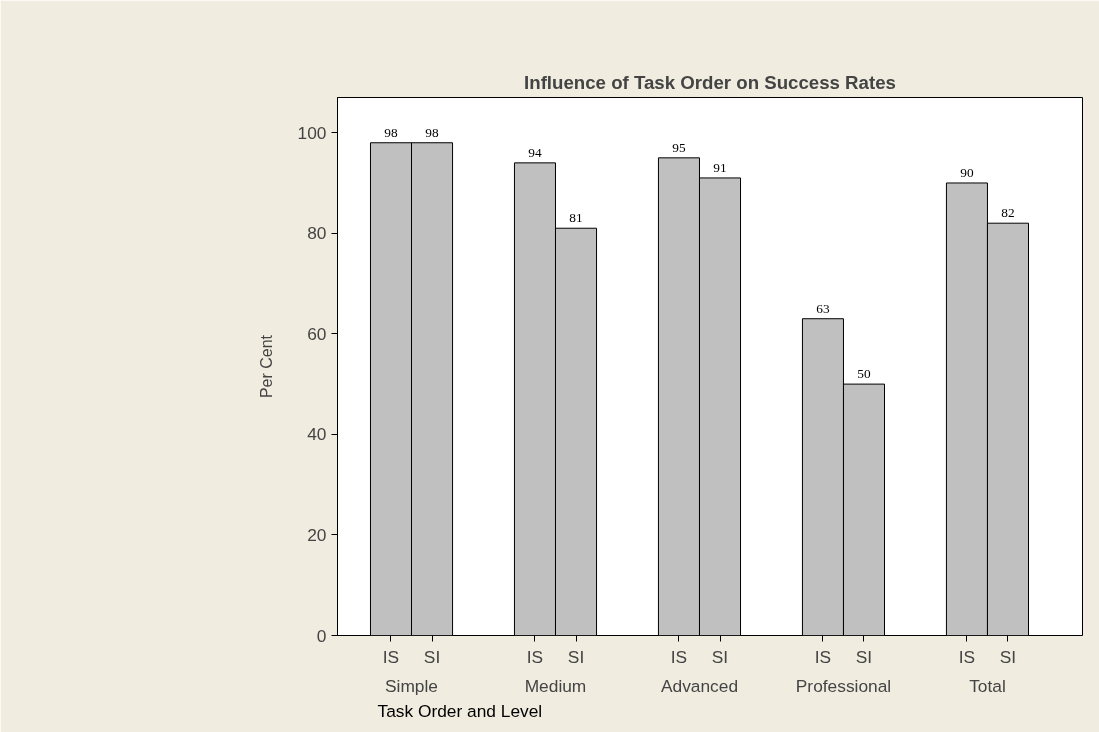 Image resolution: width=1099 pixels, height=732 pixels. Describe the element at coordinates (266, 366) in the screenshot. I see `y-axis-title: Per Cent` at that location.